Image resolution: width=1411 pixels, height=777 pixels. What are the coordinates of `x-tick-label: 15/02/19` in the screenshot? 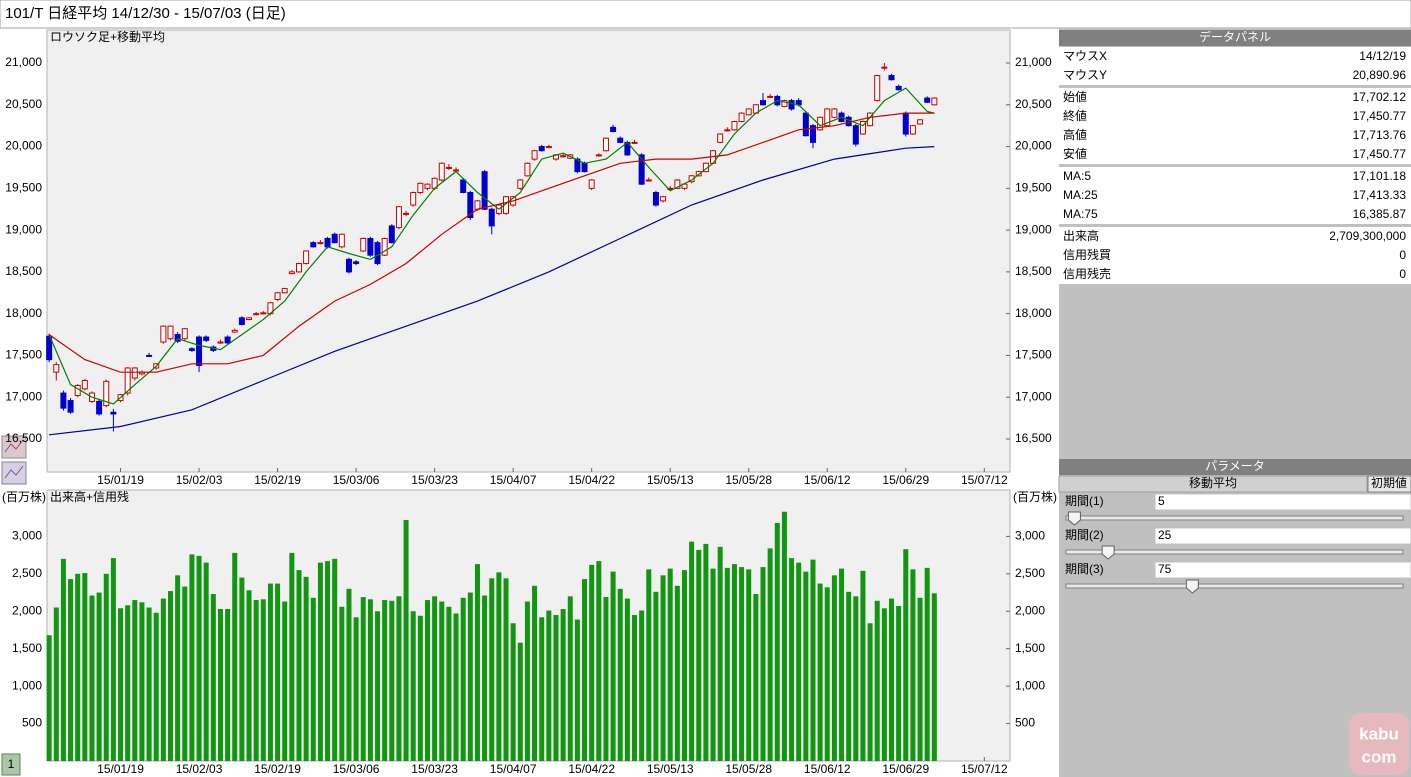 It's located at (277, 480).